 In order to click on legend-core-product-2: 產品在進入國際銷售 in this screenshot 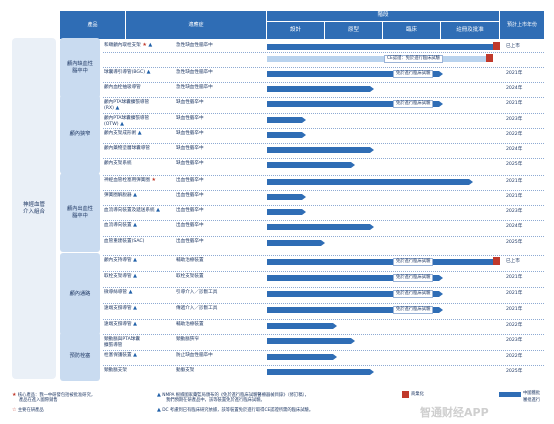, I will do `click(38, 400)`.